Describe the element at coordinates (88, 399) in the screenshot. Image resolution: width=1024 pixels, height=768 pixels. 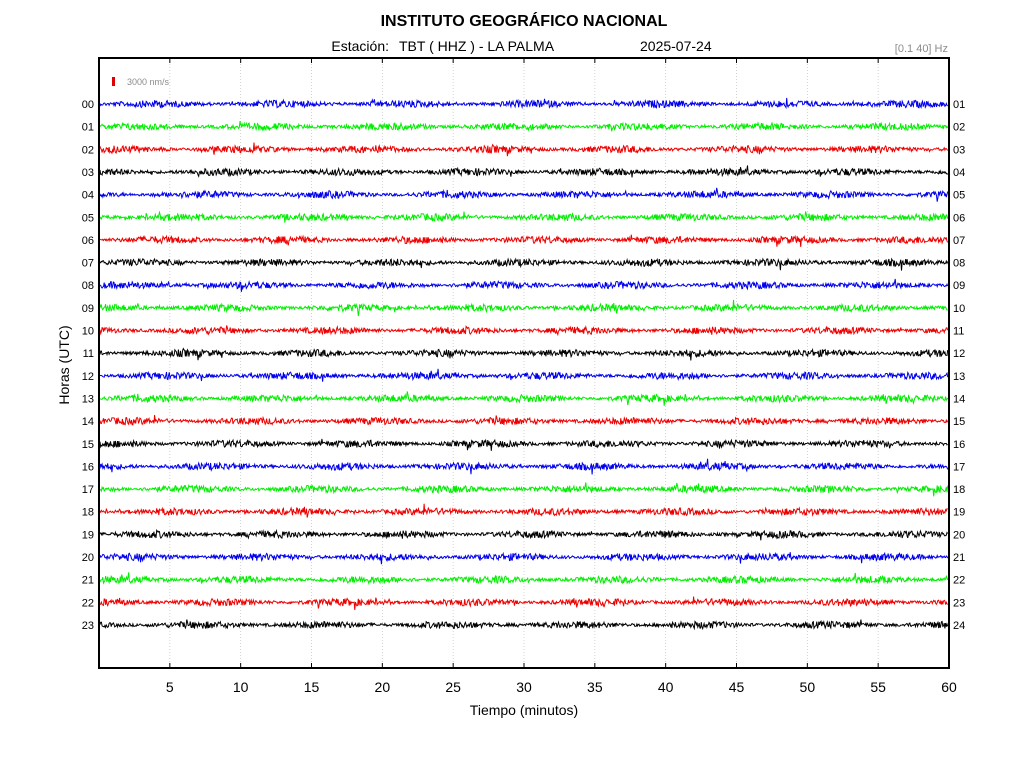
I see `left-hour-label: 13` at that location.